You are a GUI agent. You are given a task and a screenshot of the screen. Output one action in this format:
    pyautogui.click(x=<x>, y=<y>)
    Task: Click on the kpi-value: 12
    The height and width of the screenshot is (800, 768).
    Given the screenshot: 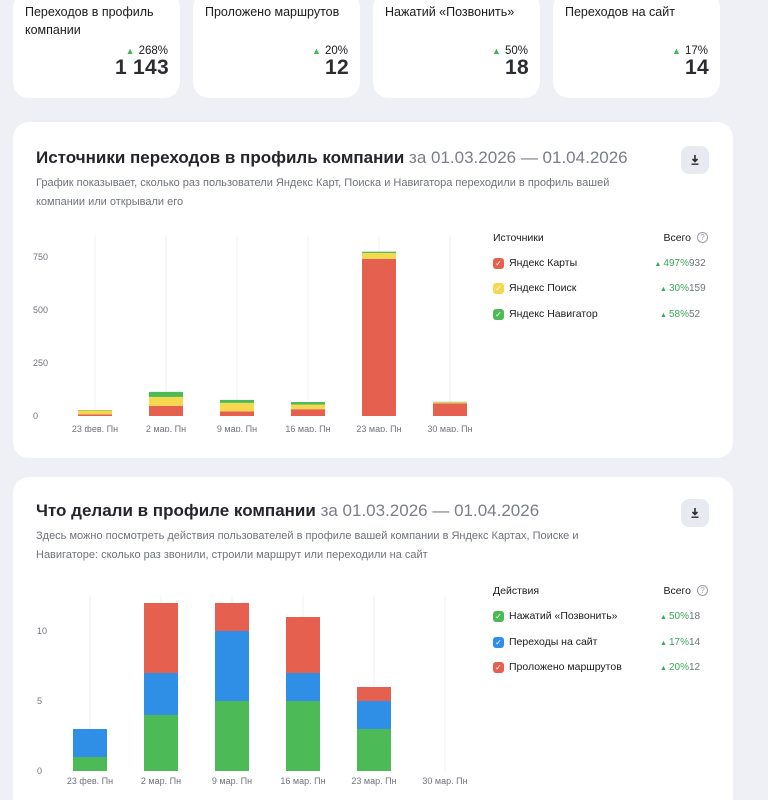 What is the action you would take?
    pyautogui.click(x=337, y=67)
    